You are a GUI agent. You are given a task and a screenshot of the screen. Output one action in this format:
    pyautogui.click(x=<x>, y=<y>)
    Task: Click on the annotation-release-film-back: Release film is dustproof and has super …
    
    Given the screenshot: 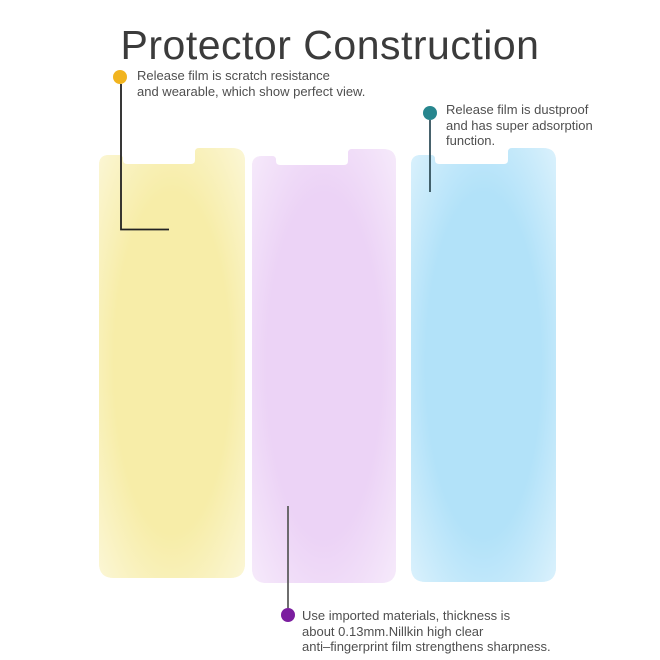 What is the action you would take?
    pyautogui.click(x=519, y=125)
    